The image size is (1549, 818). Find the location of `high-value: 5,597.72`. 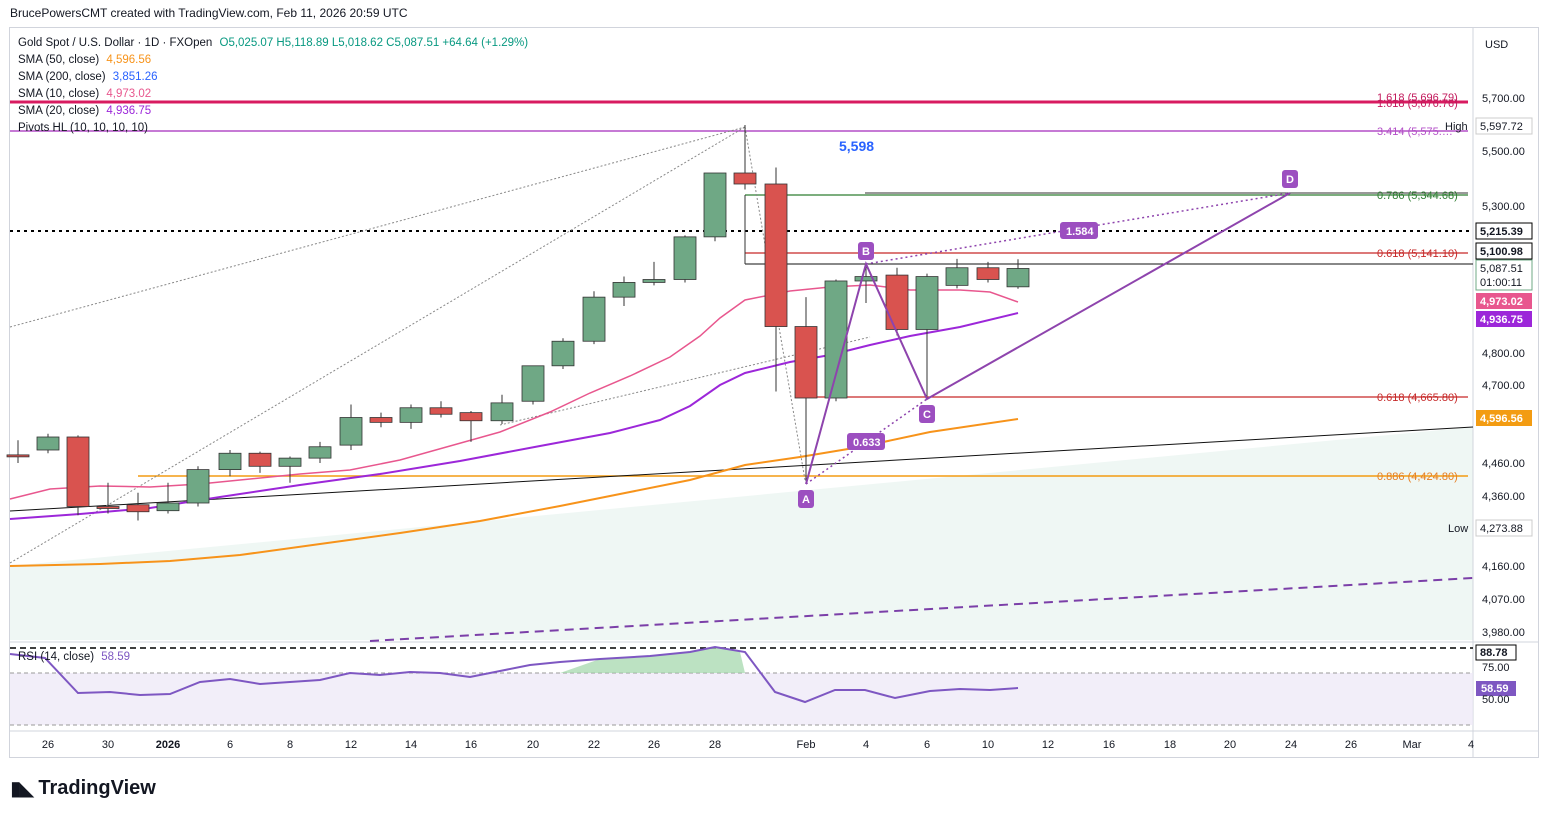

high-value: 5,597.72 is located at coordinates (1501, 127).